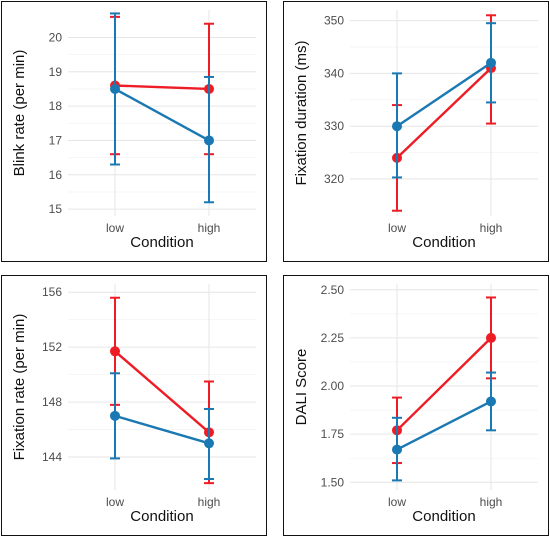 The height and width of the screenshot is (538, 550). What do you see at coordinates (333, 290) in the screenshot?
I see `y-tick-label: 2.50` at bounding box center [333, 290].